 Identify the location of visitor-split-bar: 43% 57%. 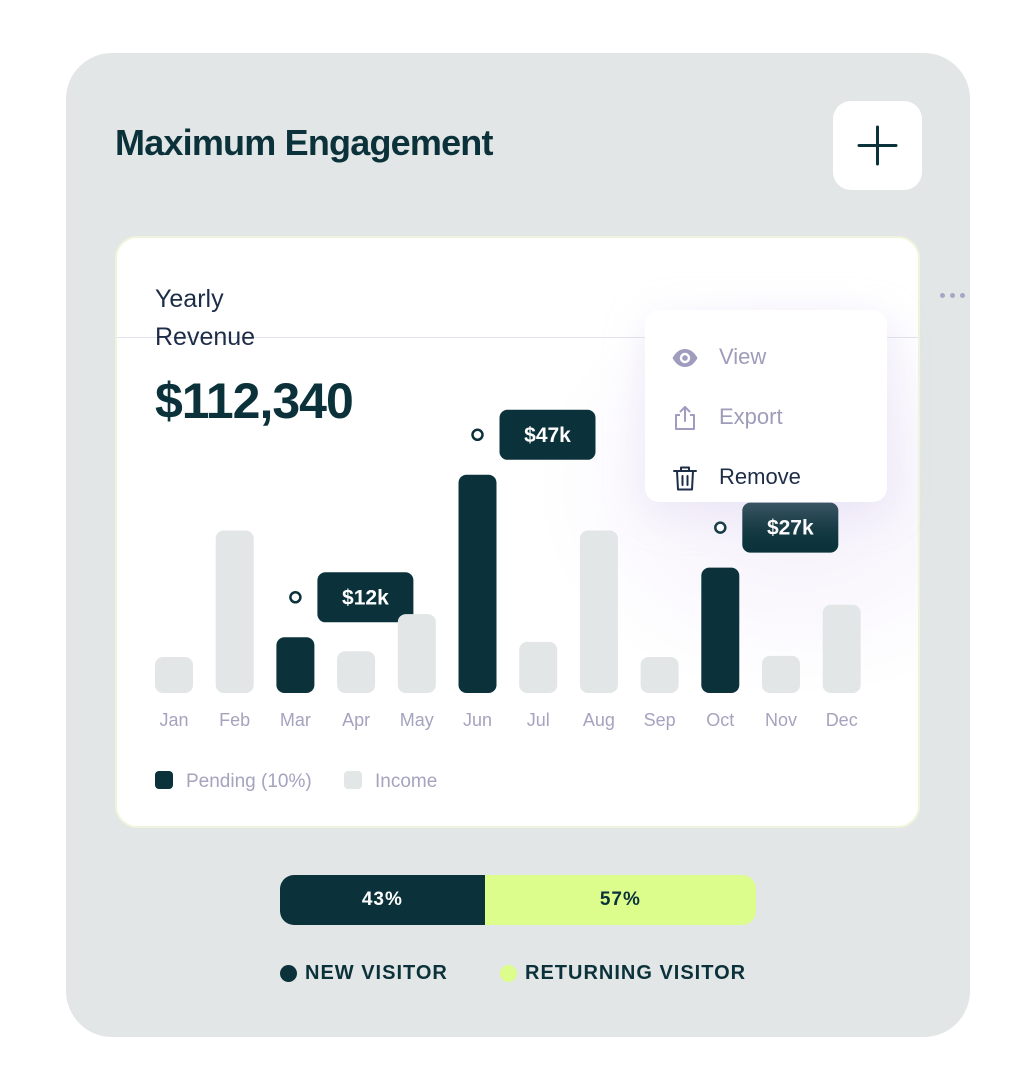
(518, 900).